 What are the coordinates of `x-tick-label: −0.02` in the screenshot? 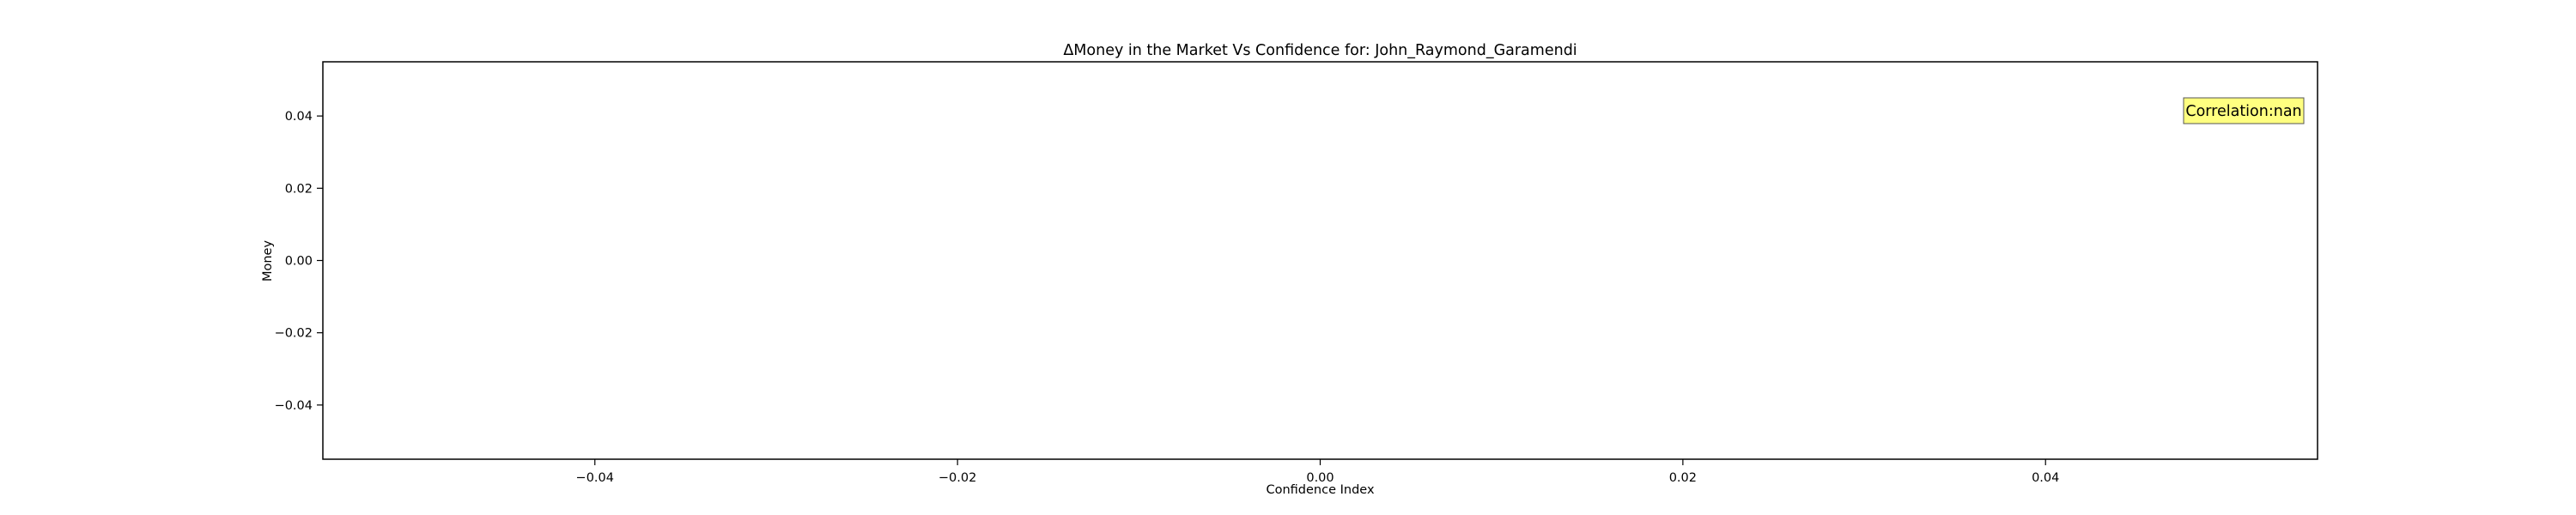 It's located at (958, 478).